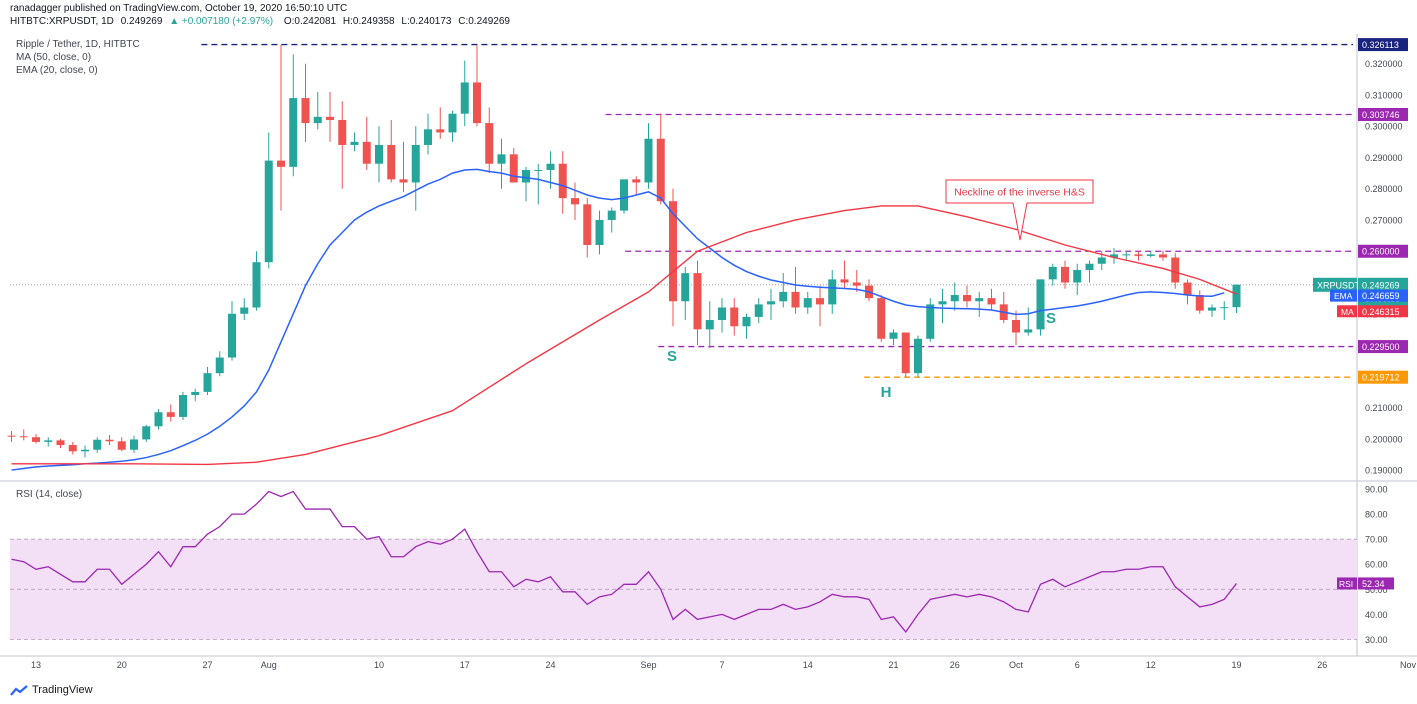 This screenshot has width=1417, height=704. What do you see at coordinates (955, 665) in the screenshot?
I see `time-tick-label: 26` at bounding box center [955, 665].